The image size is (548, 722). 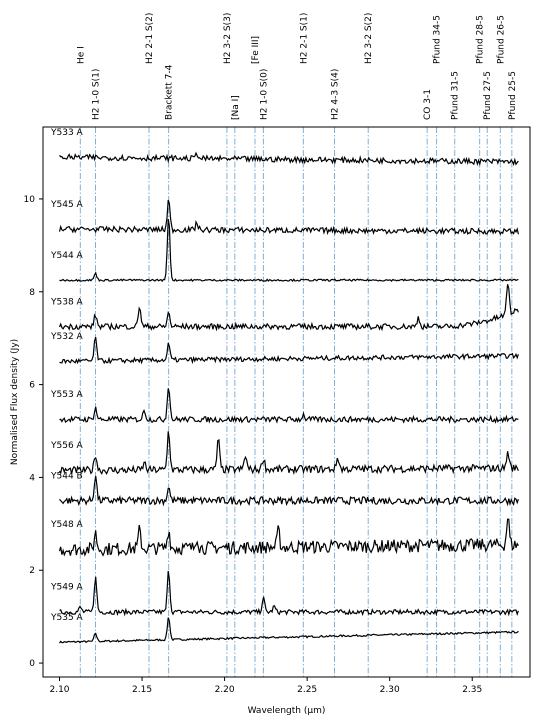 I want to click on y-tick-label: 2, so click(x=32, y=571).